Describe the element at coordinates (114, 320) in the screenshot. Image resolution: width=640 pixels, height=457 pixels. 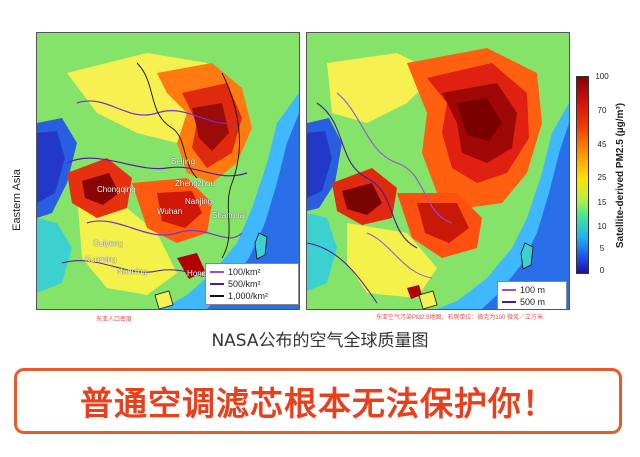
I see `left-map-caption: 东亚人口密度` at that location.